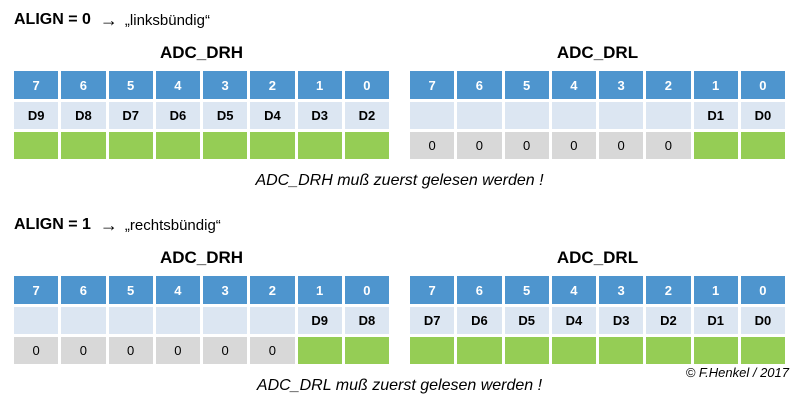 This screenshot has height=407, width=799. Describe the element at coordinates (177, 115) in the screenshot. I see `data-cell: D6` at that location.